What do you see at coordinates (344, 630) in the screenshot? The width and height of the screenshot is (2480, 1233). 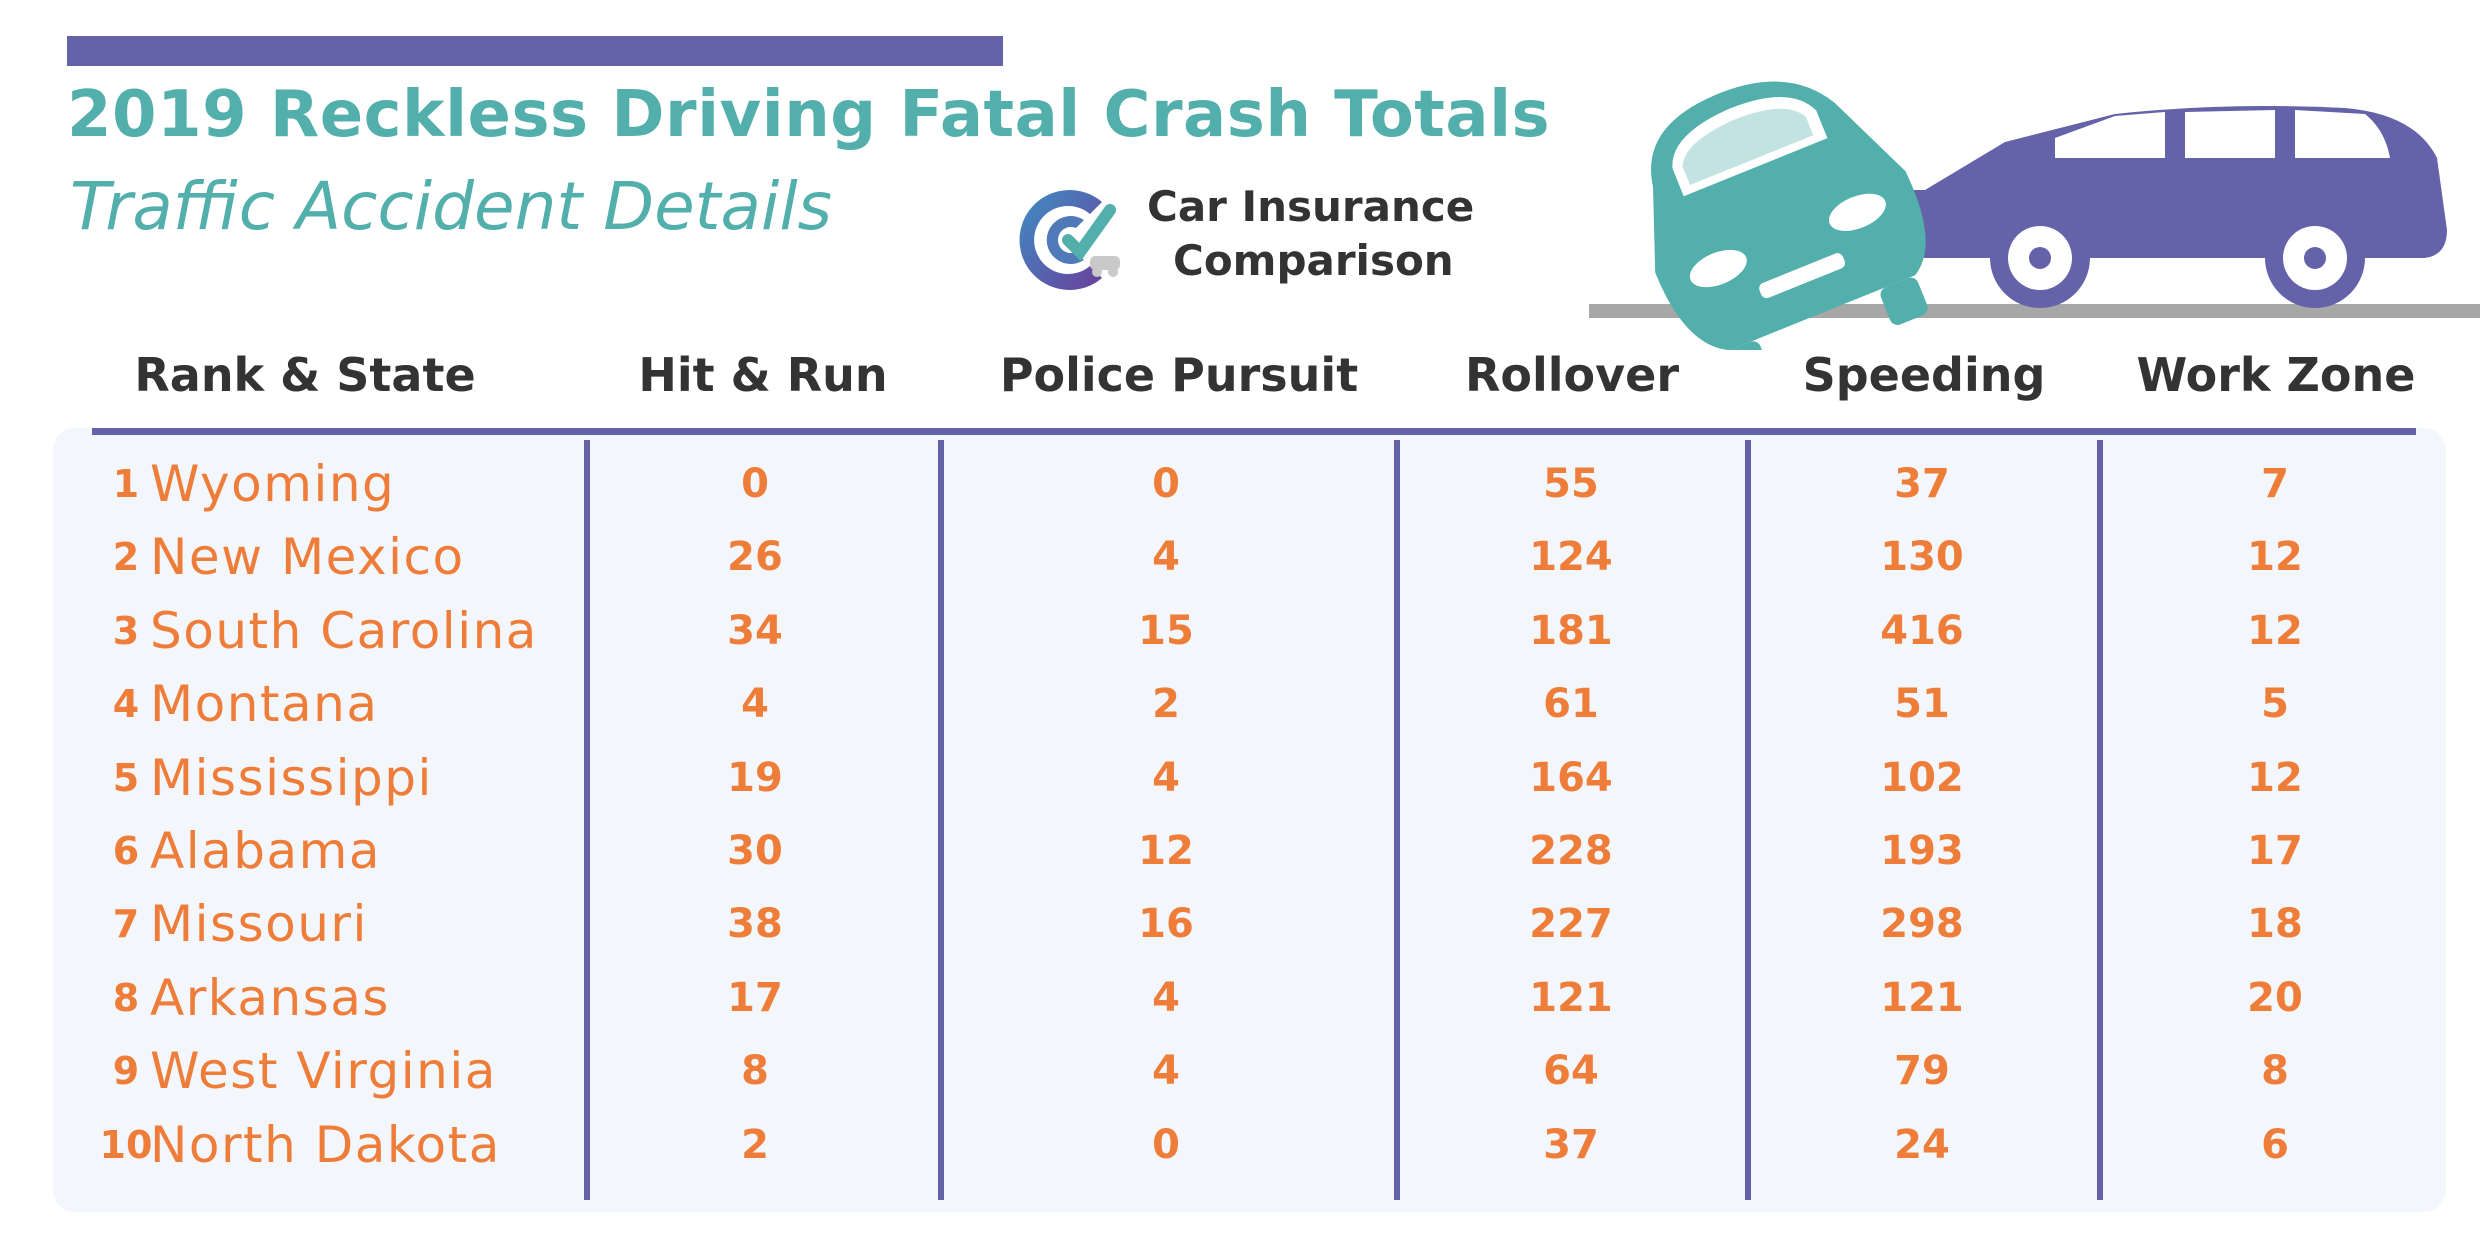 I see `state-name: South Carolina` at bounding box center [344, 630].